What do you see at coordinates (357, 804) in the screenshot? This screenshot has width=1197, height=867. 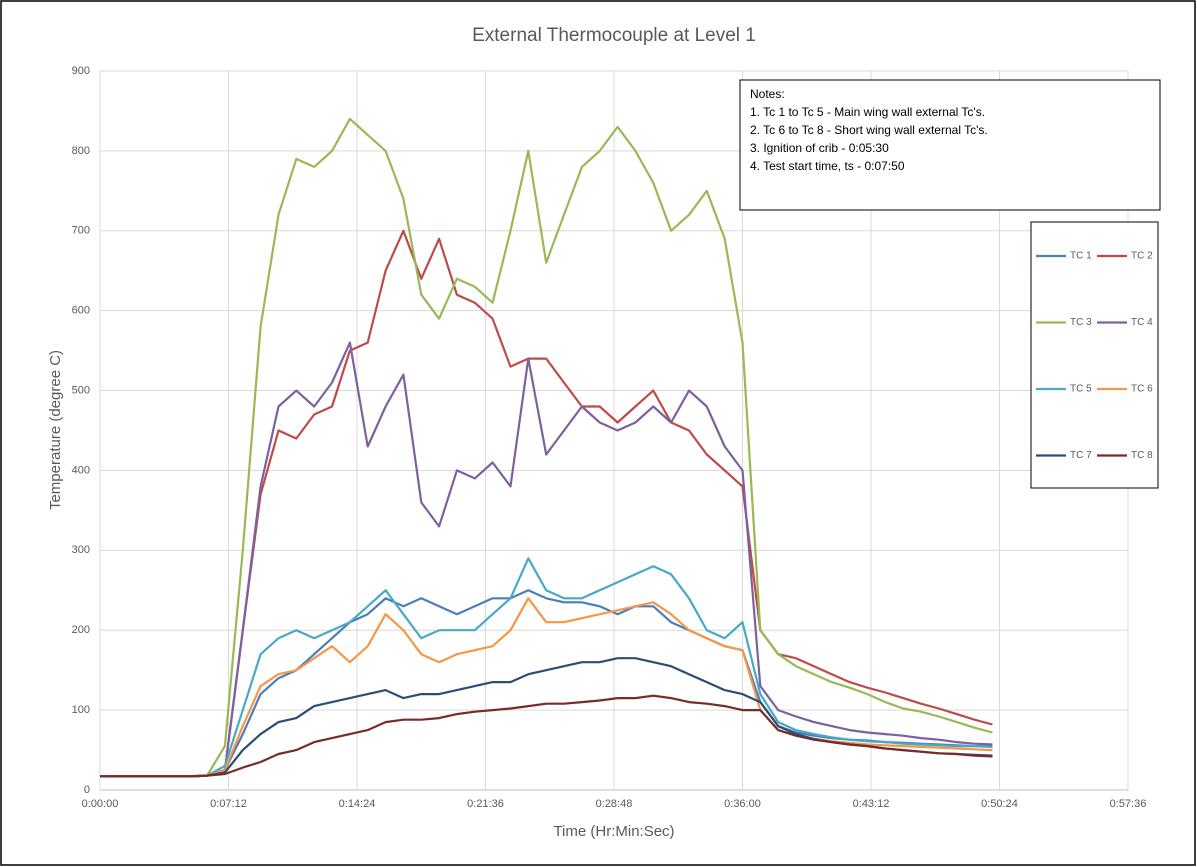 I see `x-tick-label: 0:14:24` at bounding box center [357, 804].